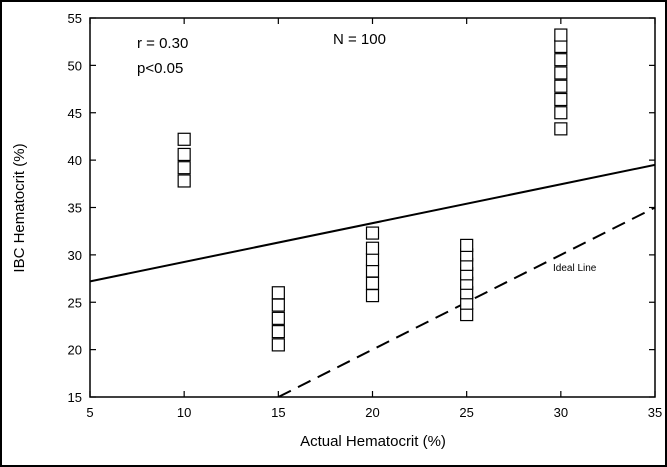 Image resolution: width=667 pixels, height=467 pixels. I want to click on y-tick-label: 40, so click(75, 160).